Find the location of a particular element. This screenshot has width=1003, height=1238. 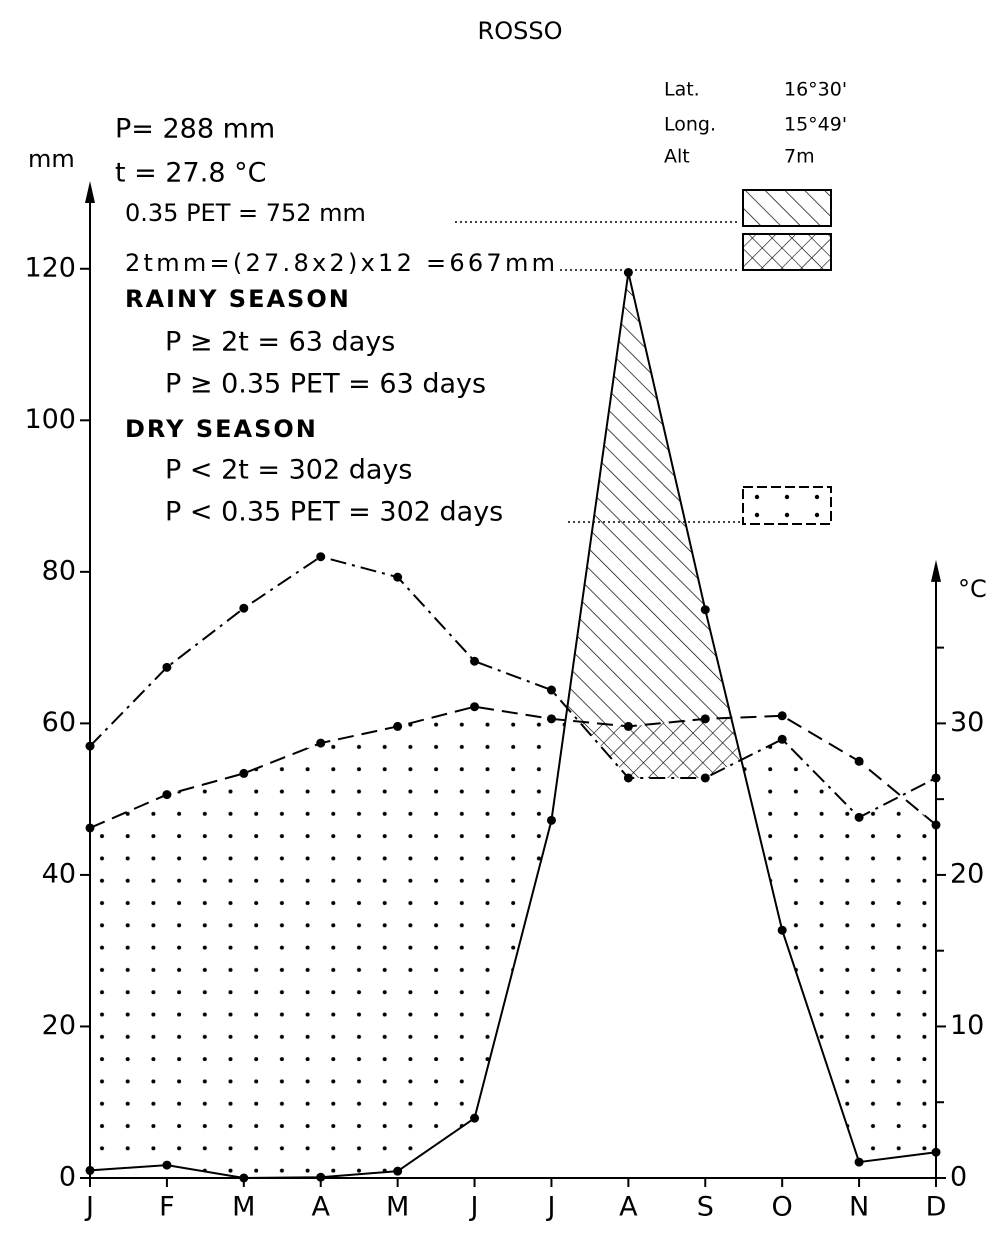

x-tick-label: N is located at coordinates (859, 1207).